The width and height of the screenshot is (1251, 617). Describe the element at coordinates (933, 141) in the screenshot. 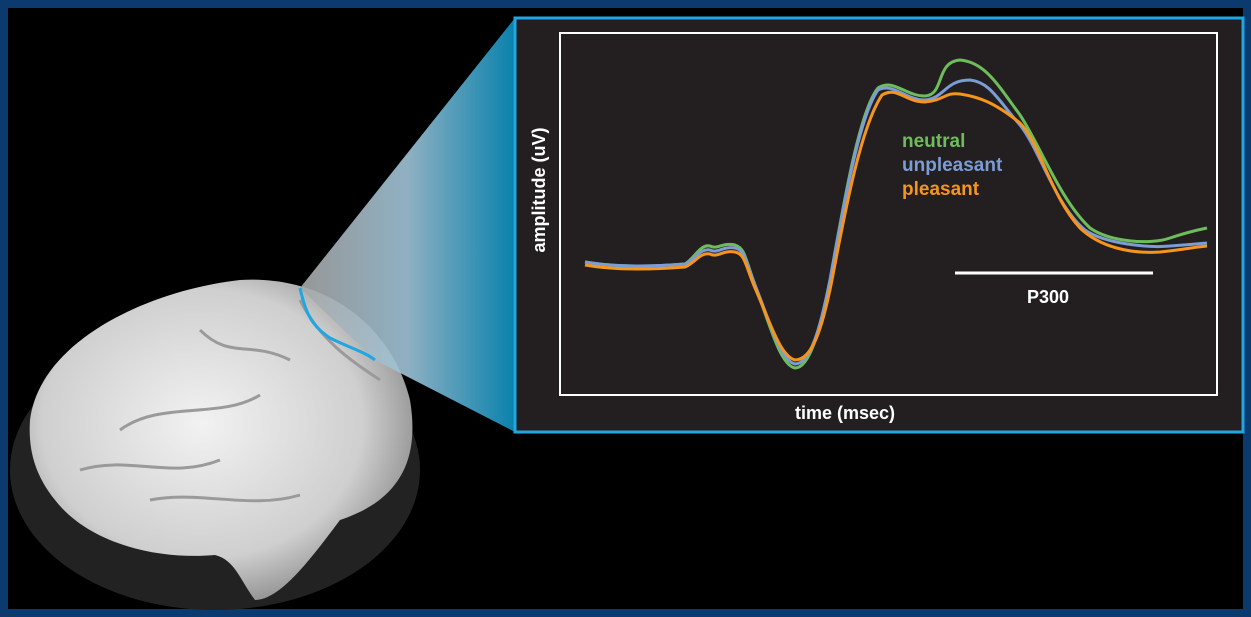

I see `legend-neutral: neutral` at that location.